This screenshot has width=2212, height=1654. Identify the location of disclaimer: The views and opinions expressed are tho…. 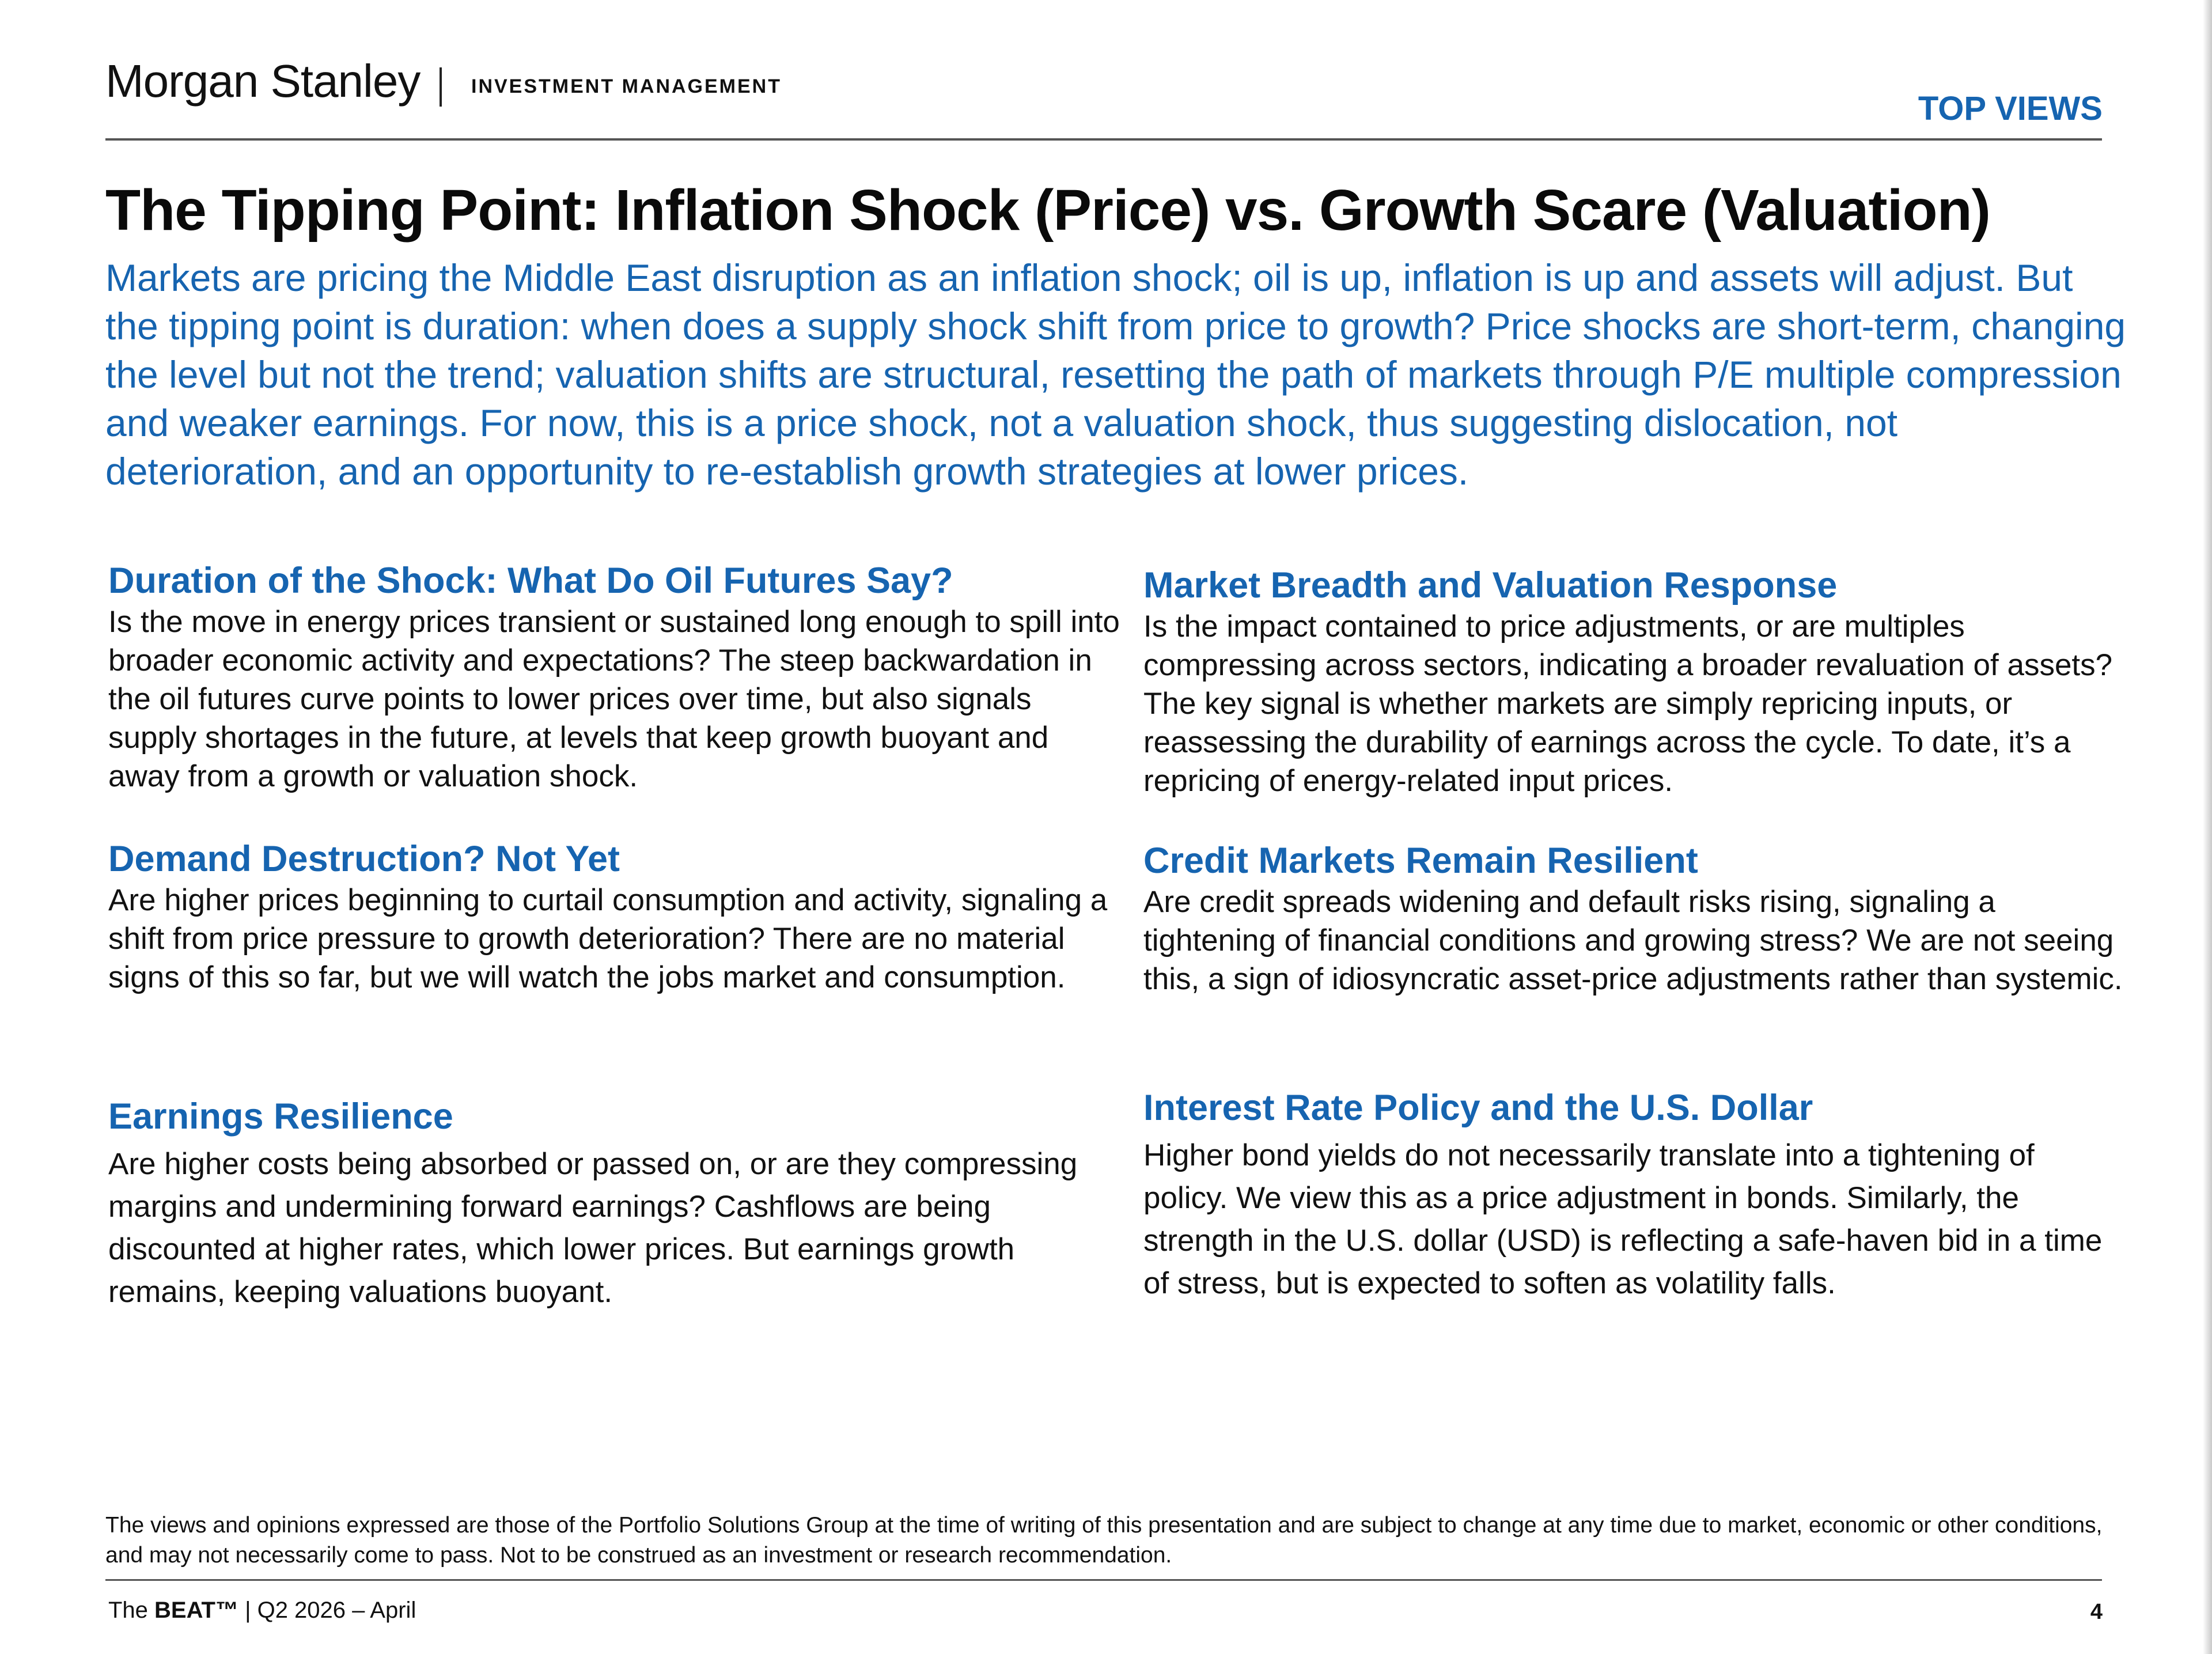
(1104, 1540).